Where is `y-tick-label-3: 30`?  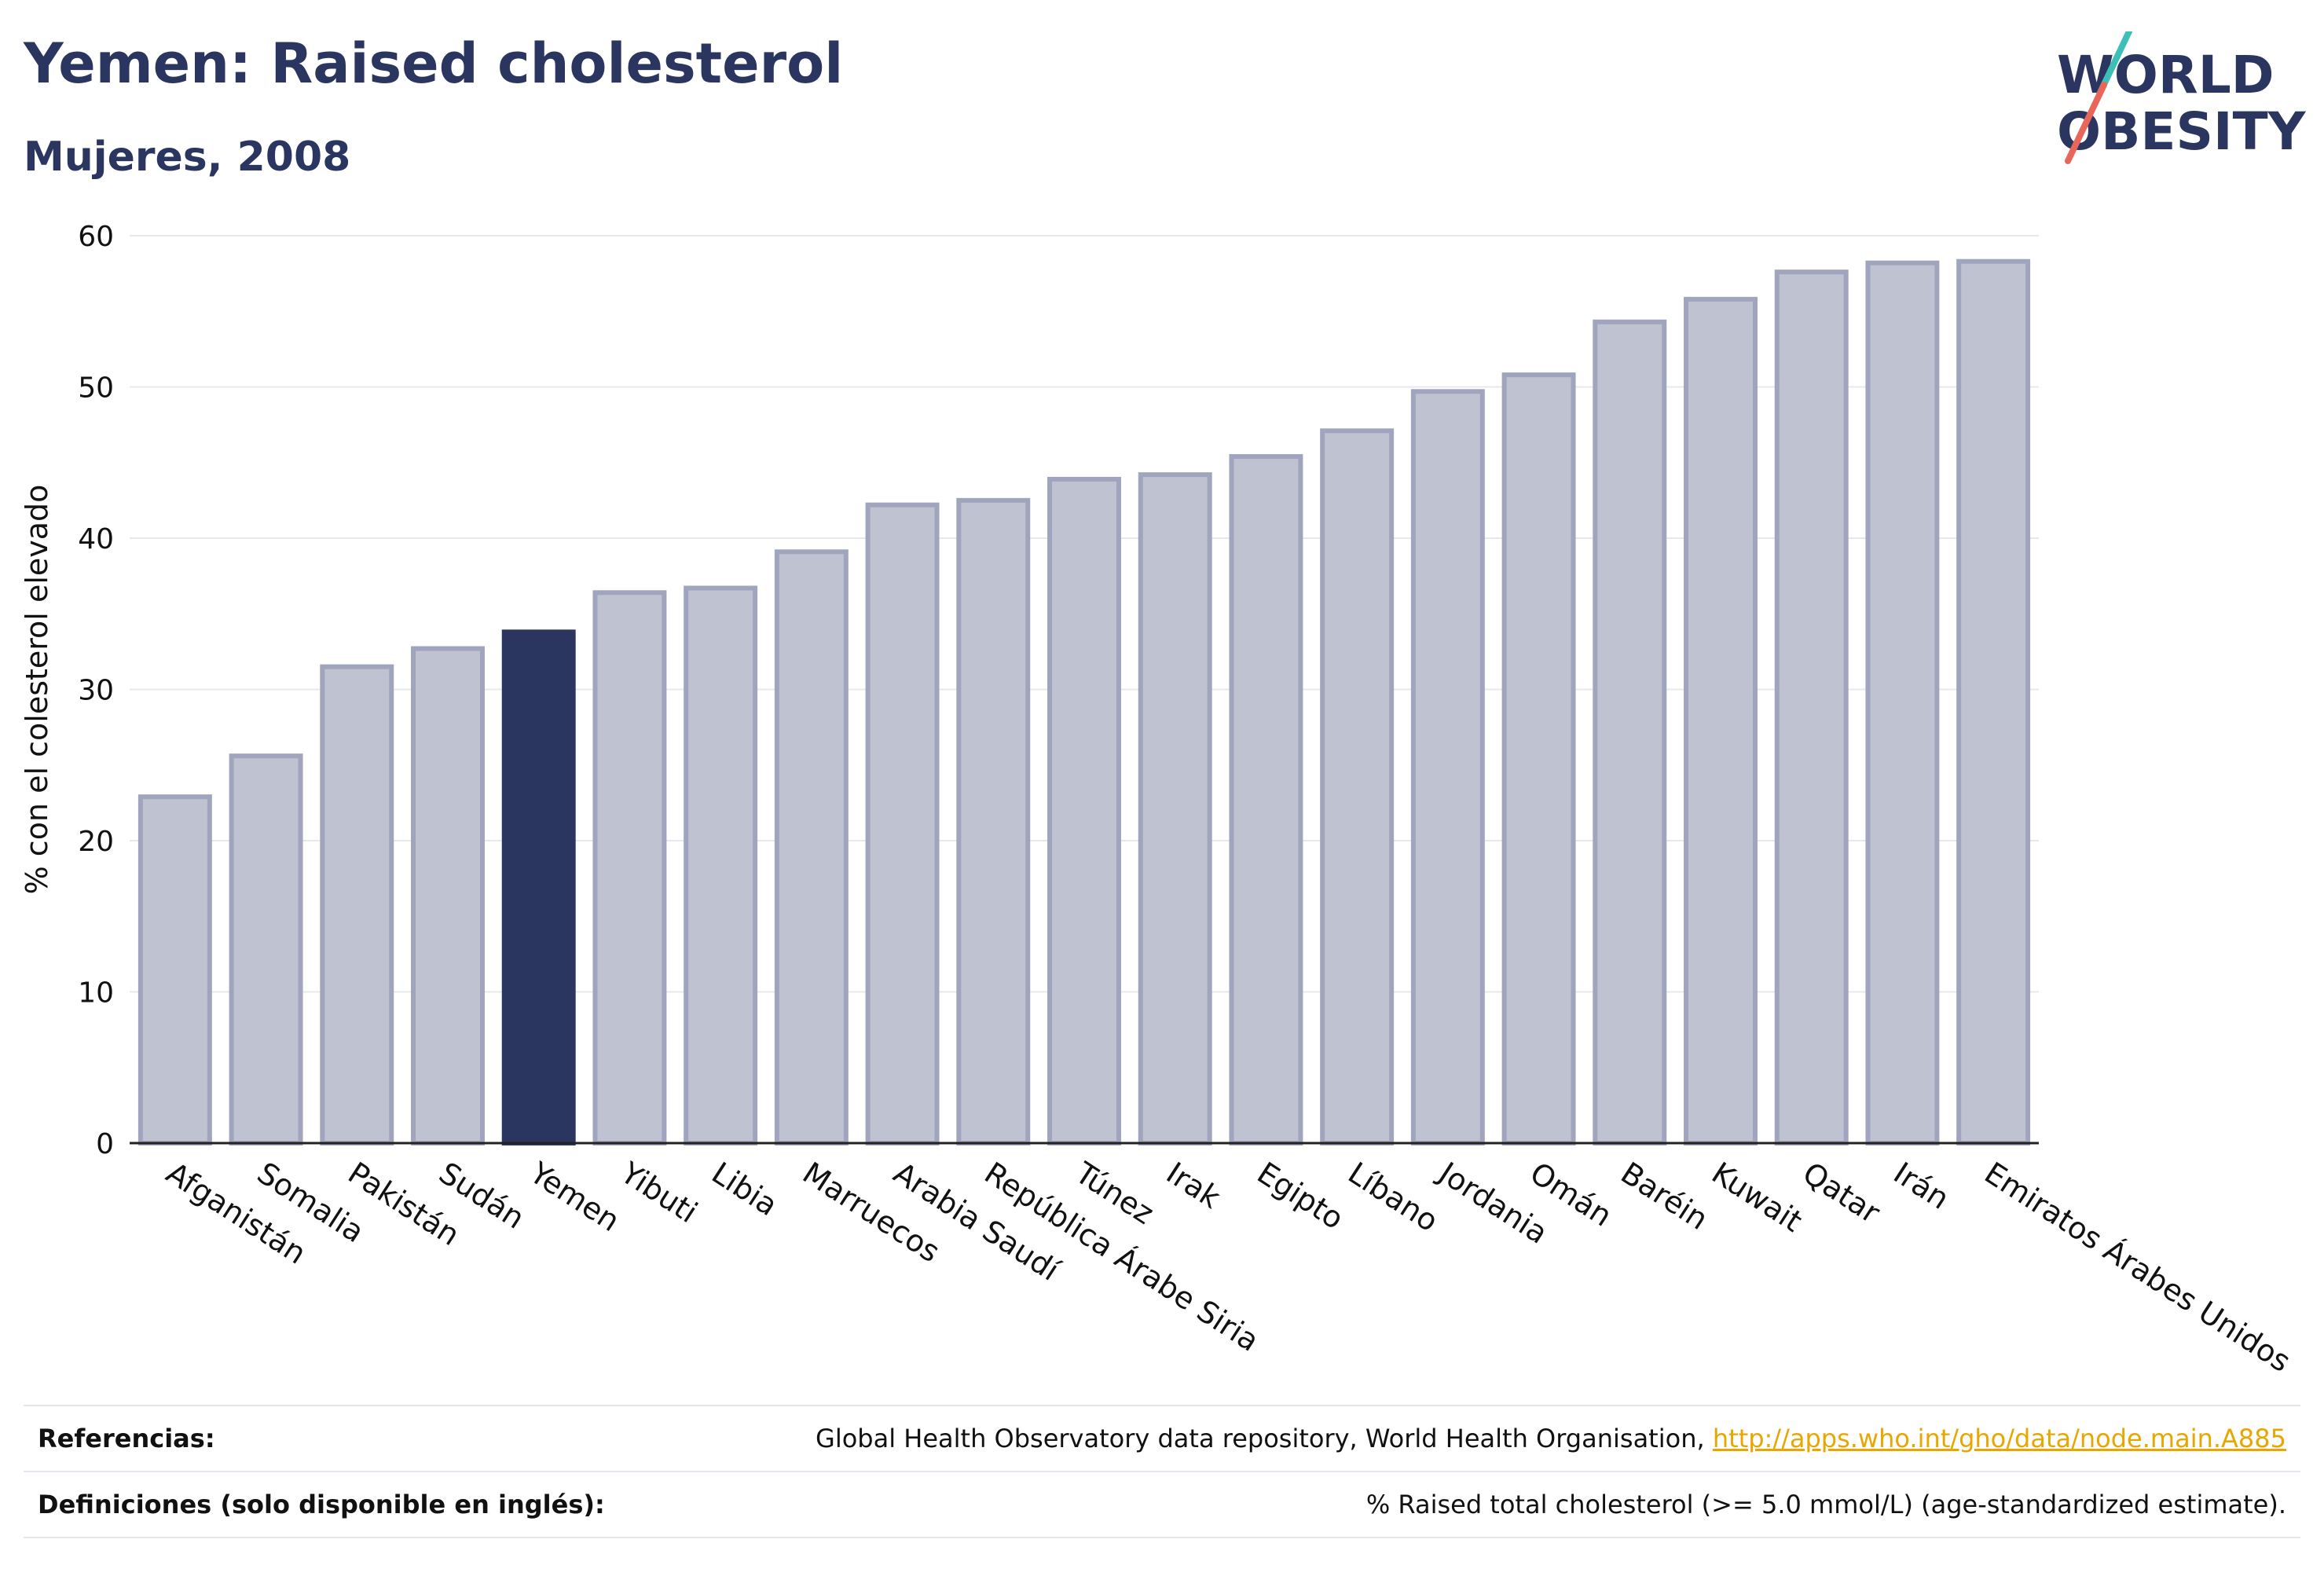
y-tick-label-3: 30 is located at coordinates (96, 691).